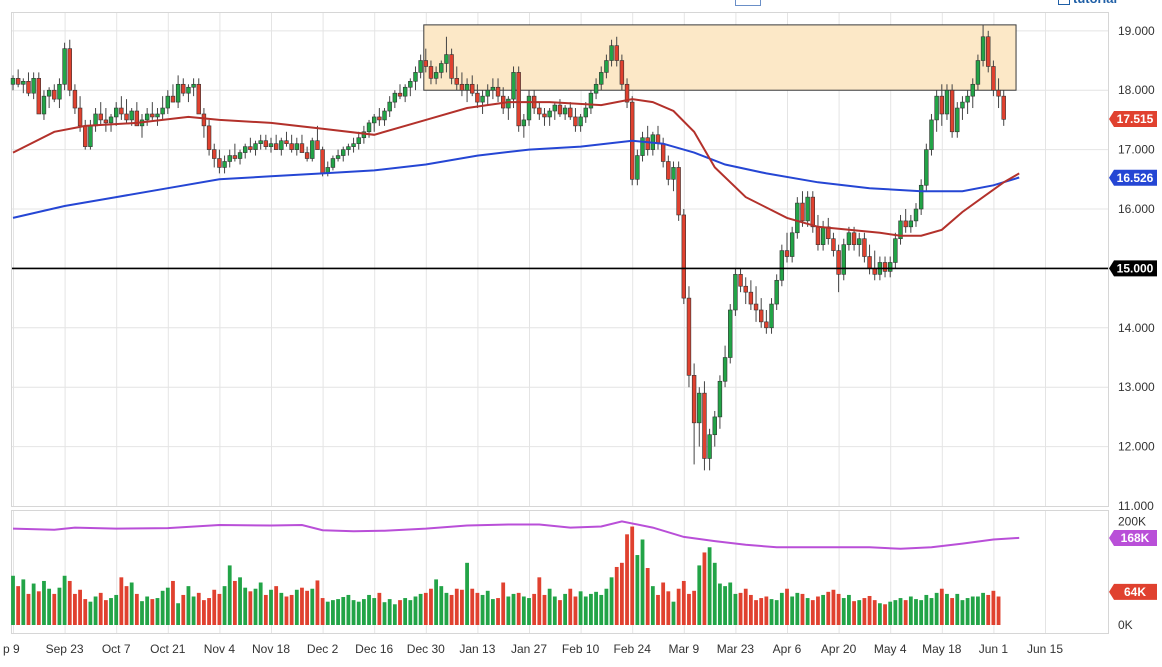  What do you see at coordinates (116, 649) in the screenshot?
I see `x-tick-label: Oct 7` at bounding box center [116, 649].